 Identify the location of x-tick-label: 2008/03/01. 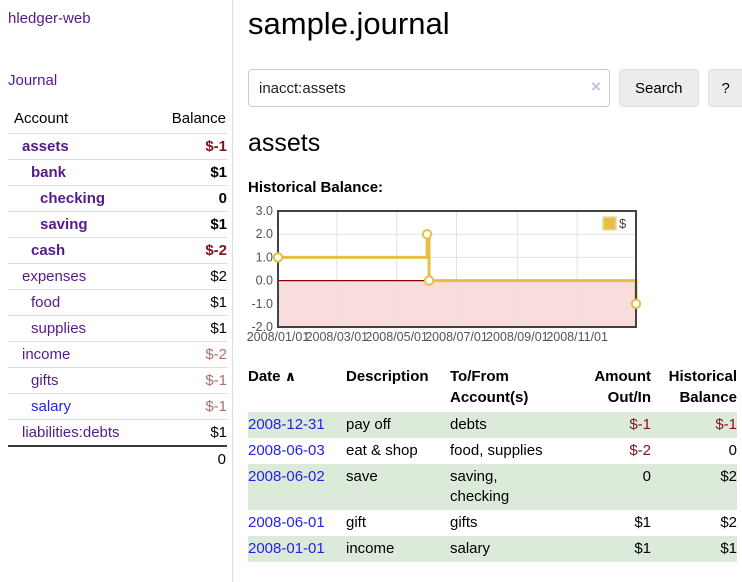
(337, 337).